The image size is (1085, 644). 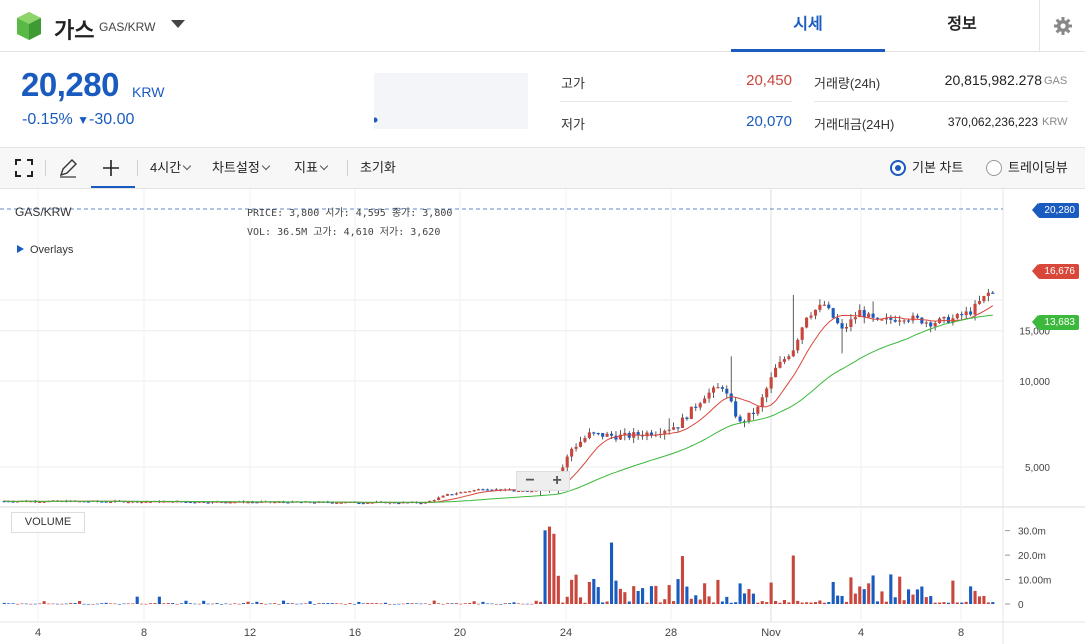 I want to click on trading-view-label: 트레이딩뷰, so click(x=1038, y=167).